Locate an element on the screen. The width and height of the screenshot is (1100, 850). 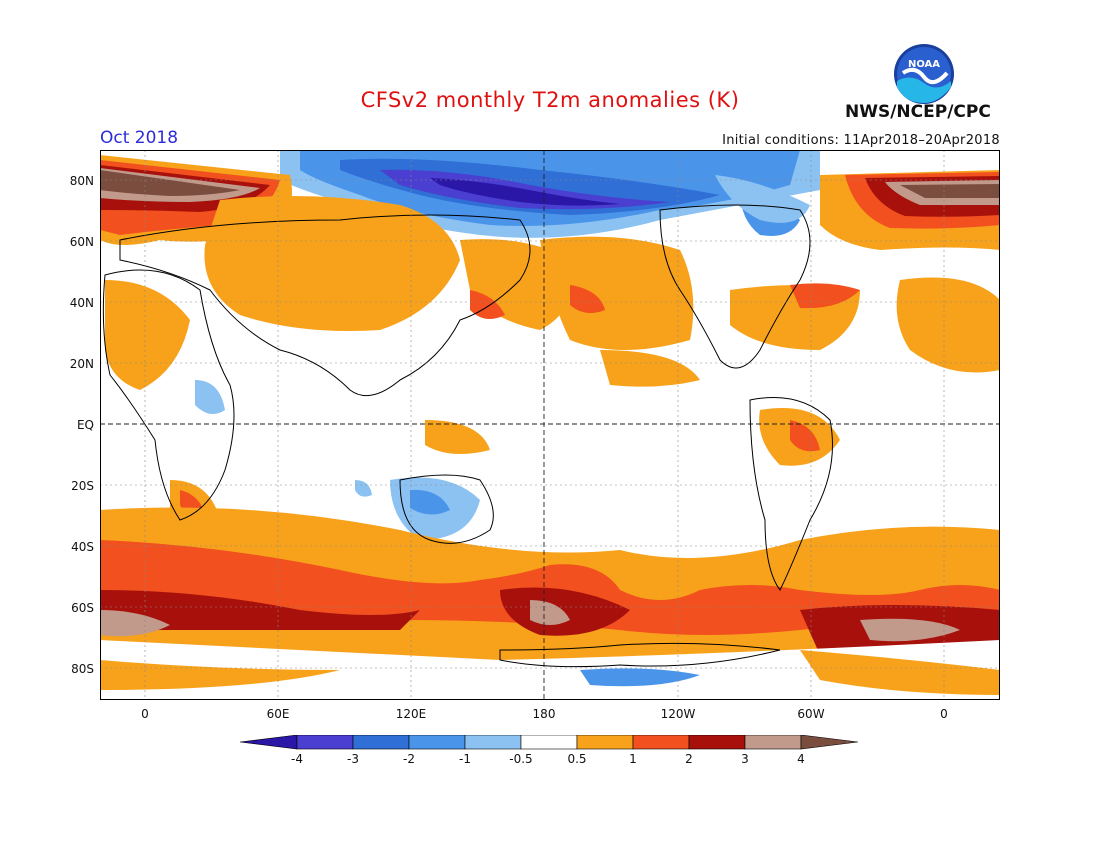
antarctica-outline is located at coordinates (640, 655).